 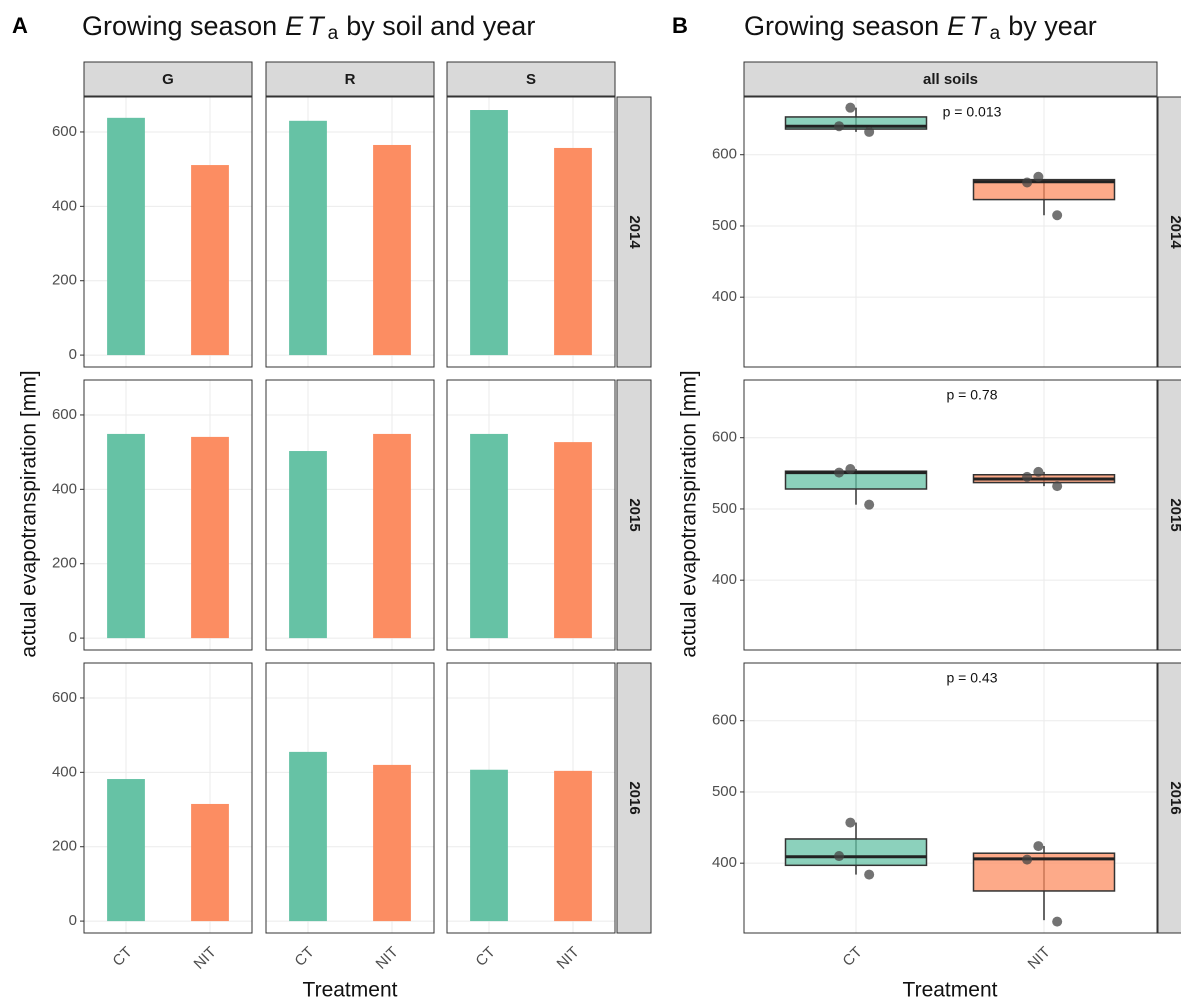 I want to click on strip-label: R, so click(x=350, y=79).